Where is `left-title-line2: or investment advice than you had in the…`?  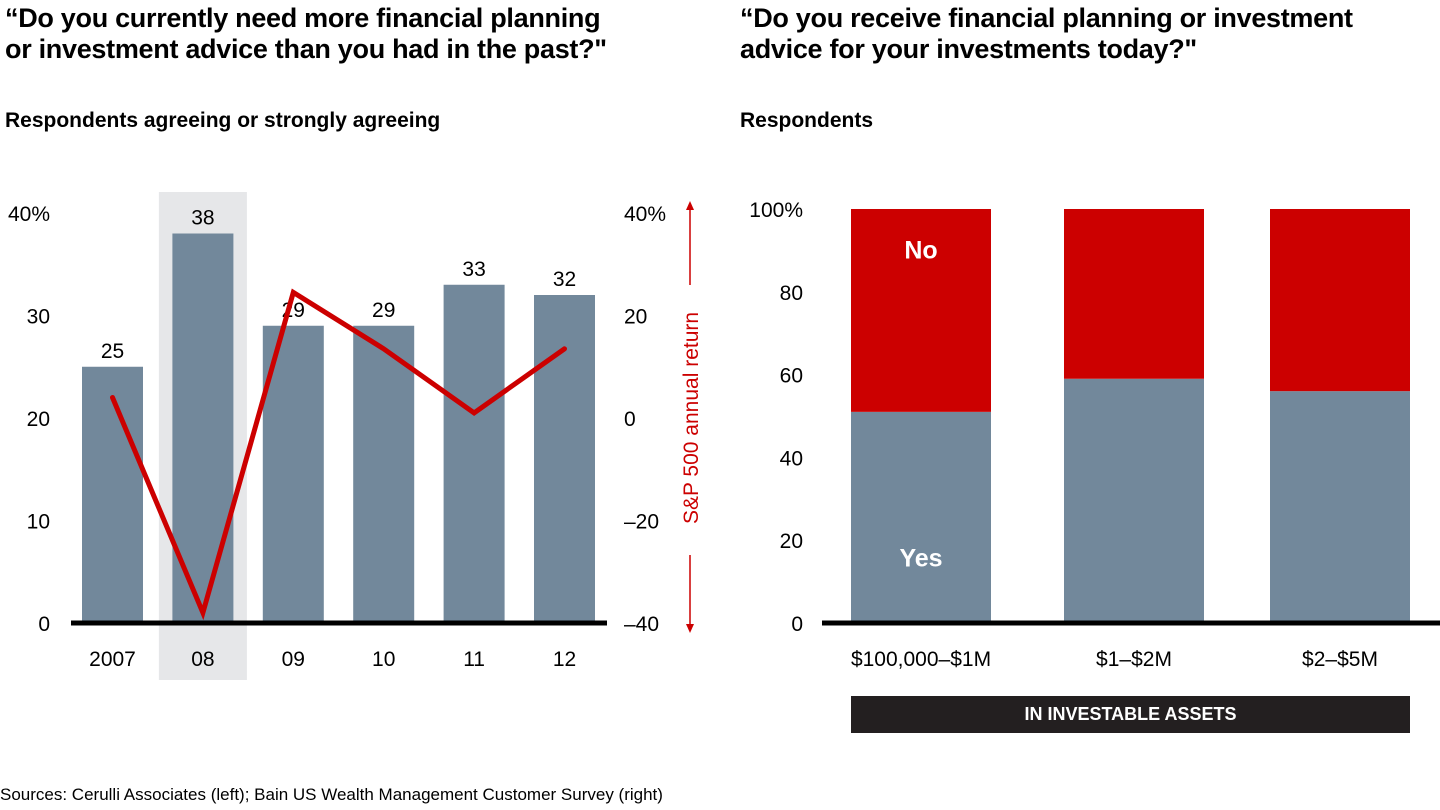 left-title-line2: or investment advice than you had in the… is located at coordinates (306, 49).